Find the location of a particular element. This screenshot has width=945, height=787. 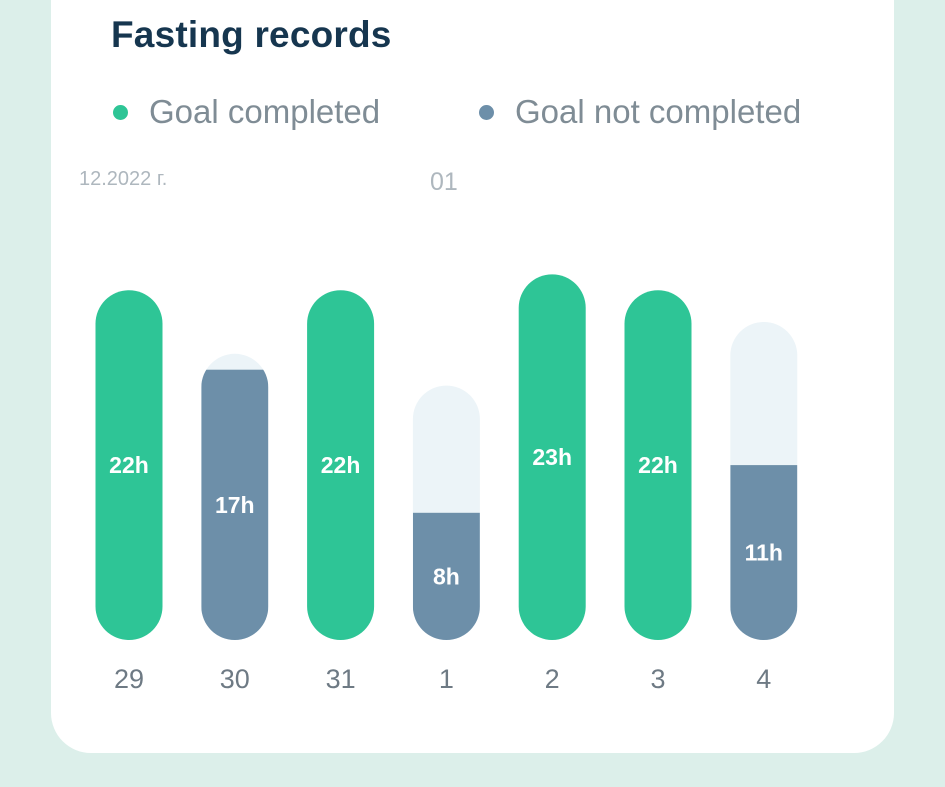

x-tick-label: 29 is located at coordinates (129, 679).